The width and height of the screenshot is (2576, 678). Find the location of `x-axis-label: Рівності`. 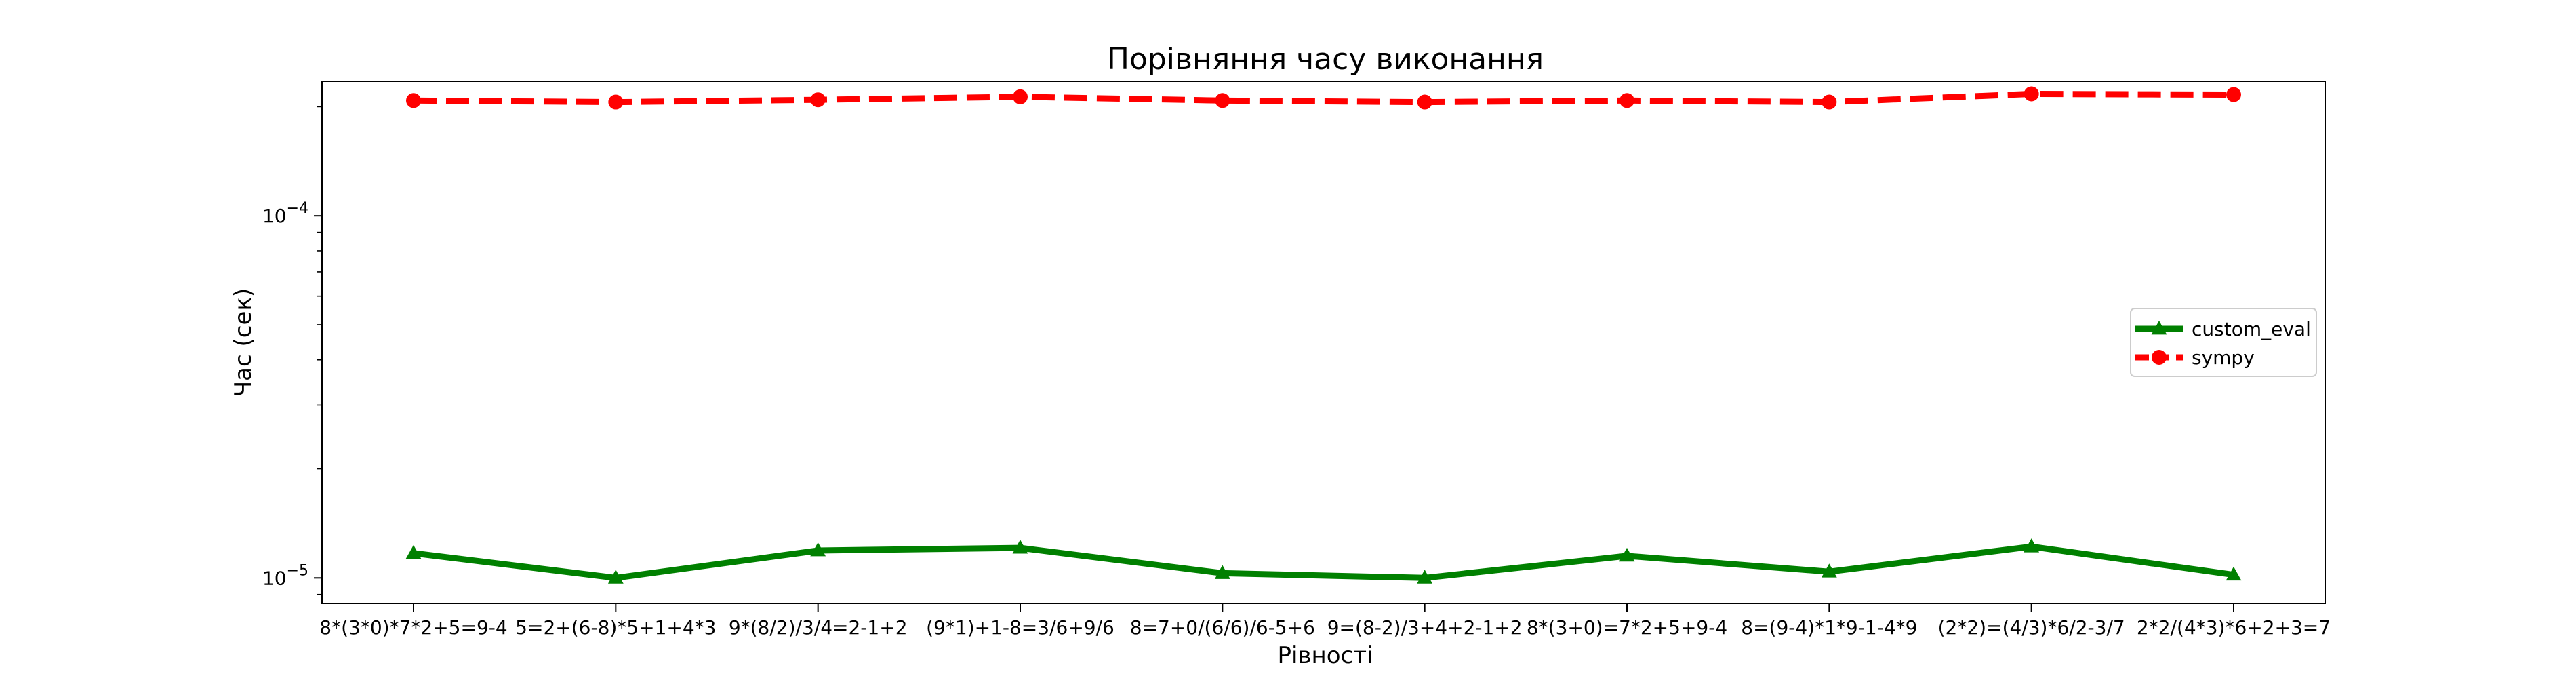

x-axis-label: Рівності is located at coordinates (1325, 655).